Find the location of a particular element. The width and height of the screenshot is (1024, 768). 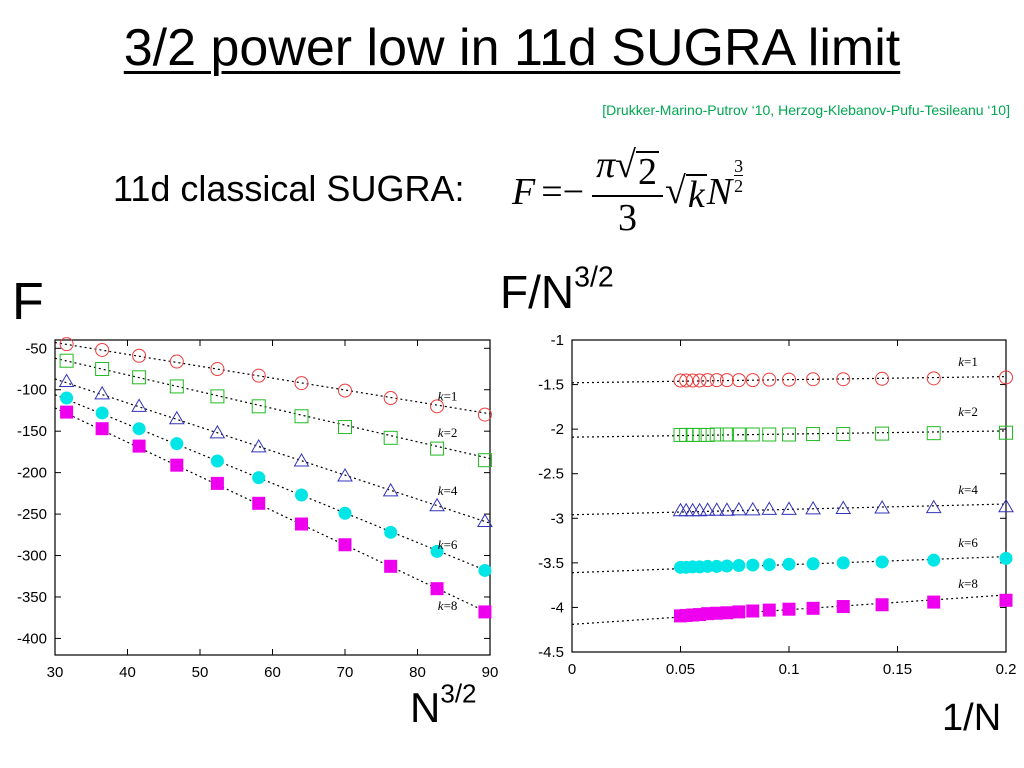

radical-sign: √ is located at coordinates (675, 190).